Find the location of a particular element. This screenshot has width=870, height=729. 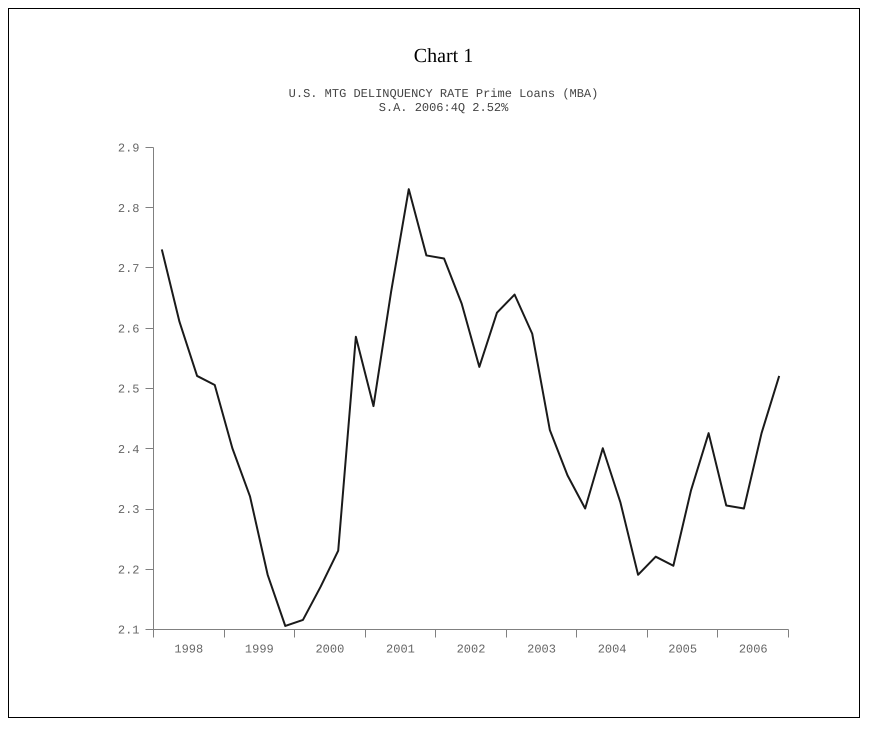

y-tick-label: 2.2 is located at coordinates (129, 570).